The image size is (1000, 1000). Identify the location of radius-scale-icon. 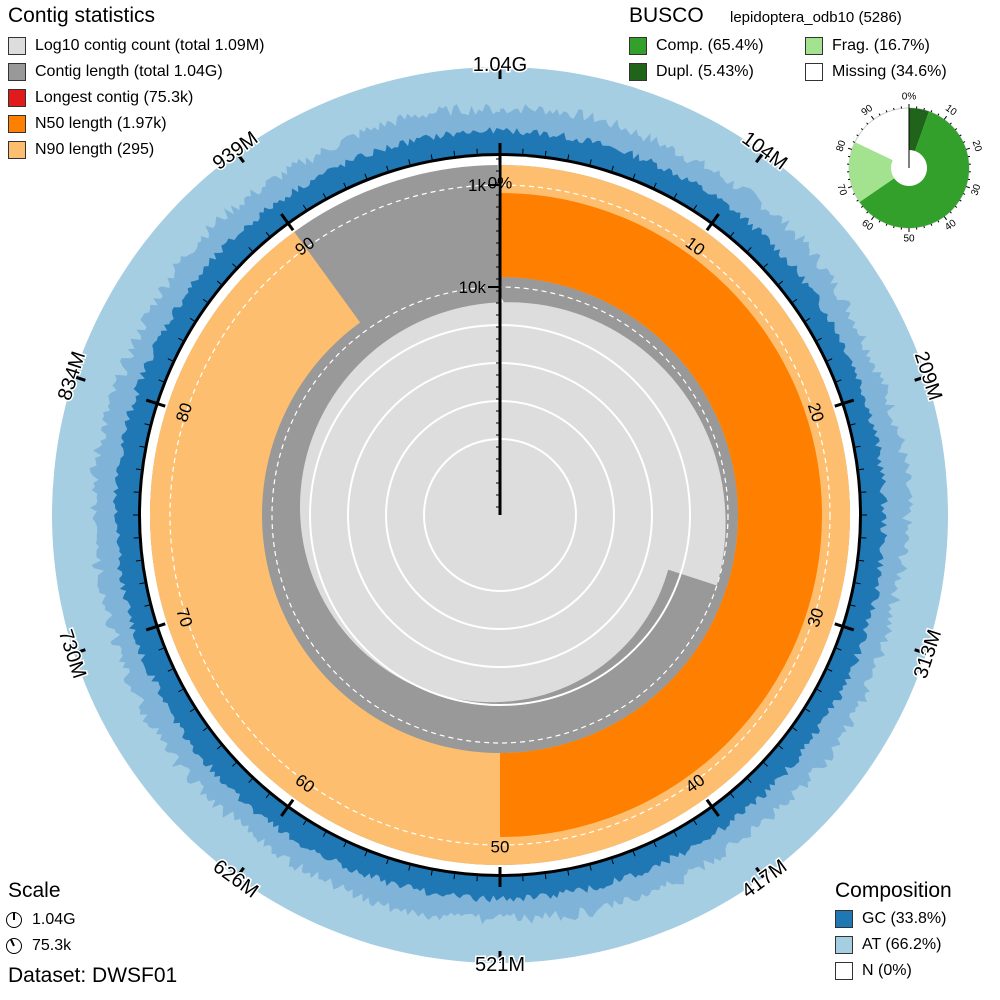
(14, 946).